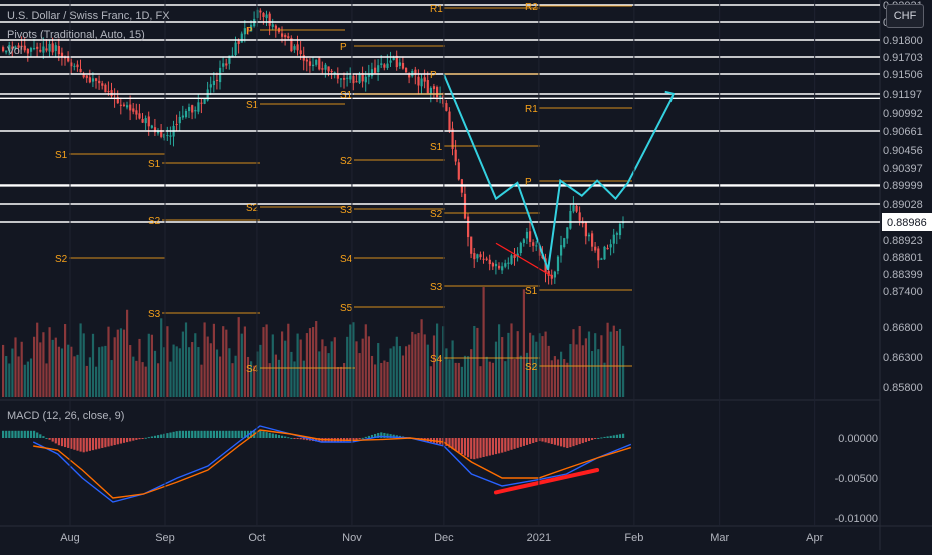 The image size is (932, 555). Describe the element at coordinates (66, 416) in the screenshot. I see `macd-legend: MACD (12, 26, close, 9)` at that location.